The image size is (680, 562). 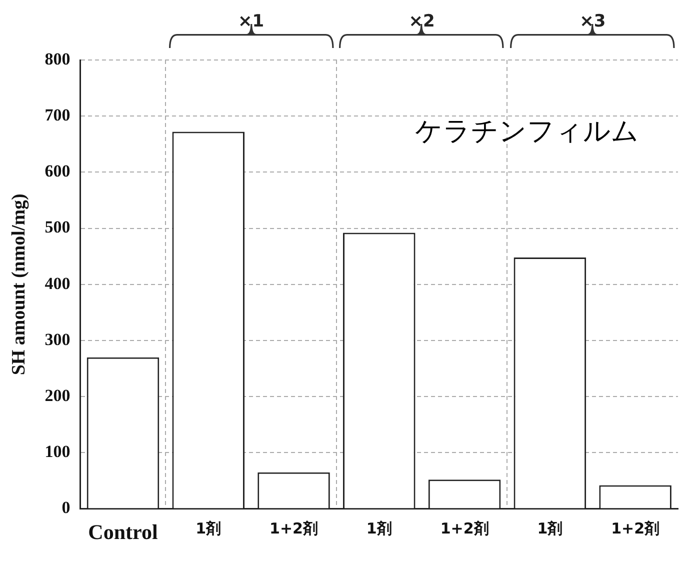 I want to click on annotation: ケラチンフィルム, so click(x=527, y=132).